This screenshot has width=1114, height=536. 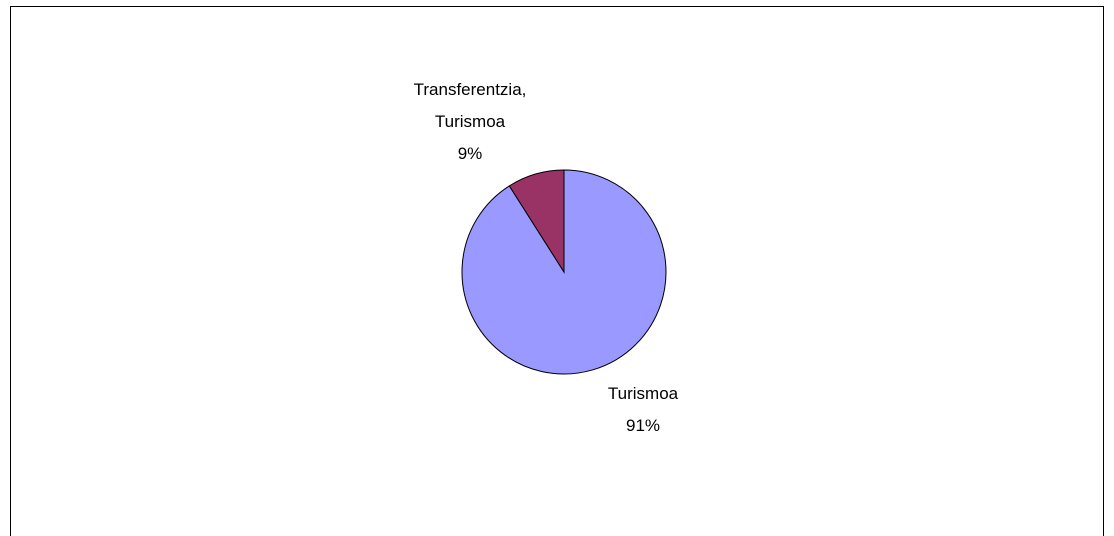 I want to click on slice-category: Transferentzia, Turismoa, so click(x=470, y=105).